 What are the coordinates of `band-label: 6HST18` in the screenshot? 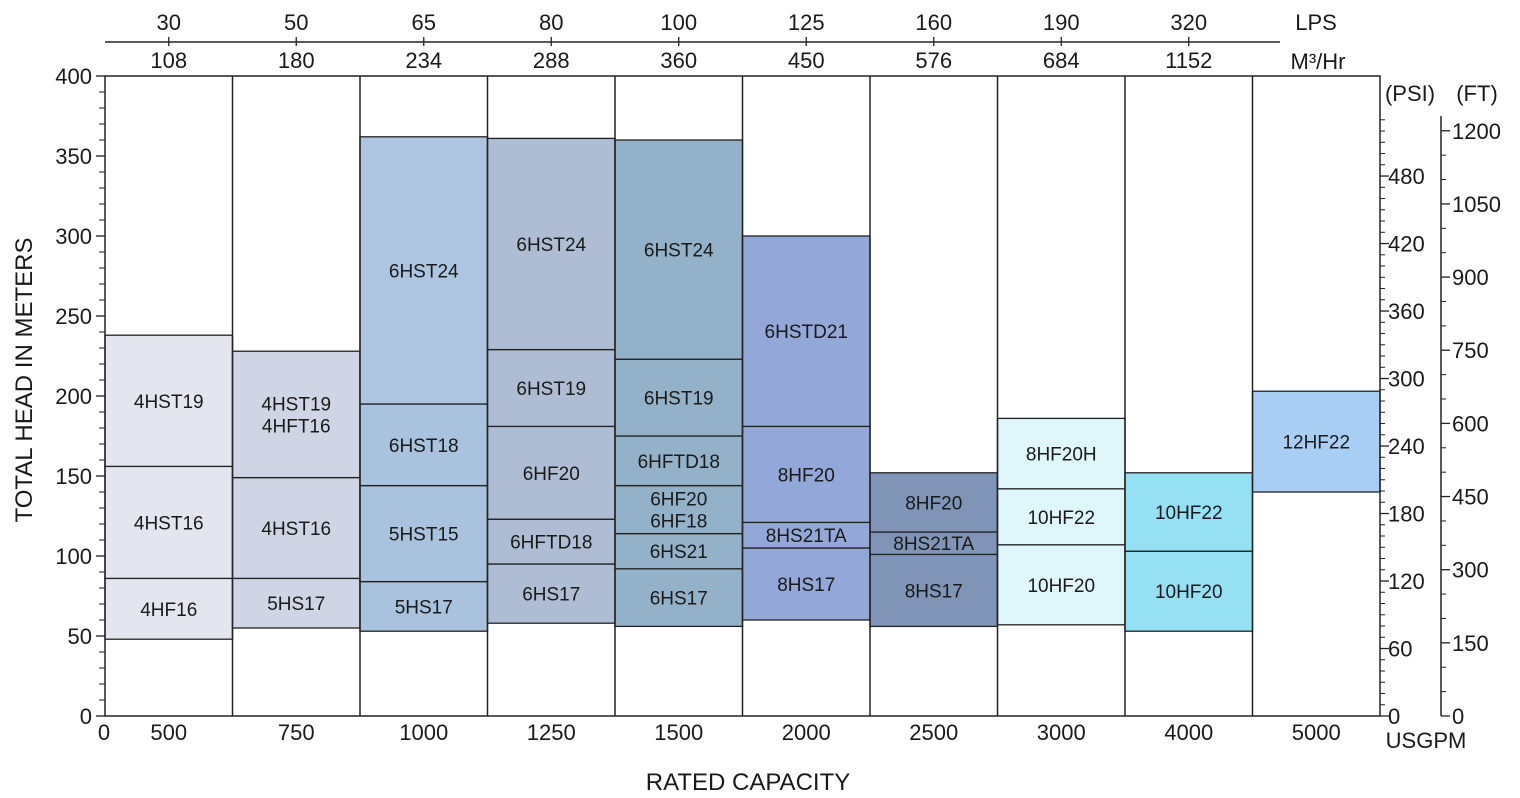 It's located at (424, 446).